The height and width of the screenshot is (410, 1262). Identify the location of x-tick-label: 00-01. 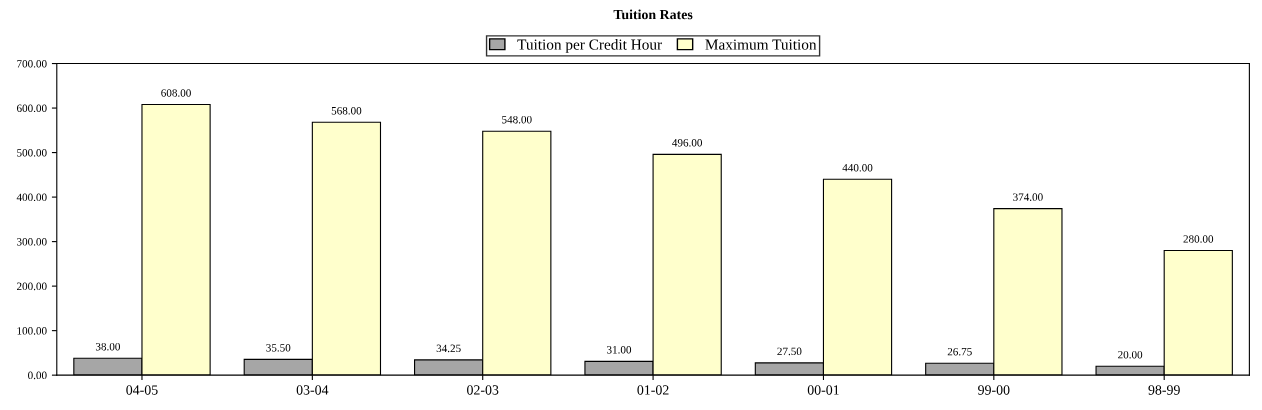
(823, 390).